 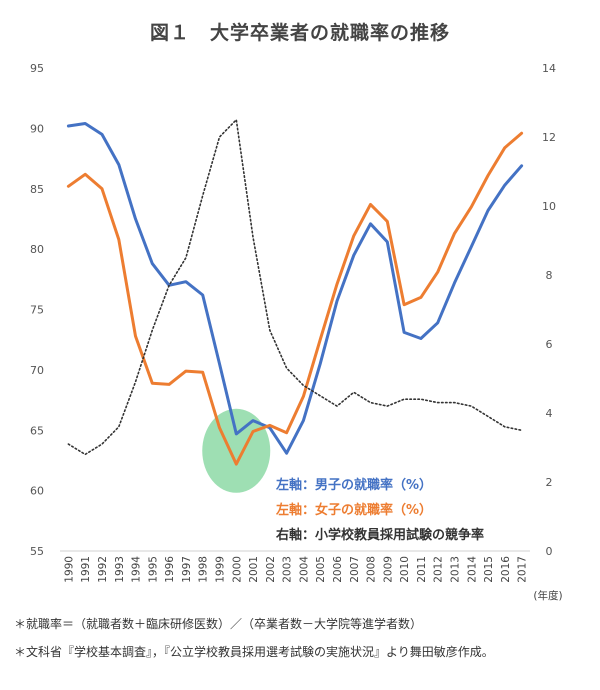 I want to click on x-tick-label: 2016, so click(x=506, y=569).